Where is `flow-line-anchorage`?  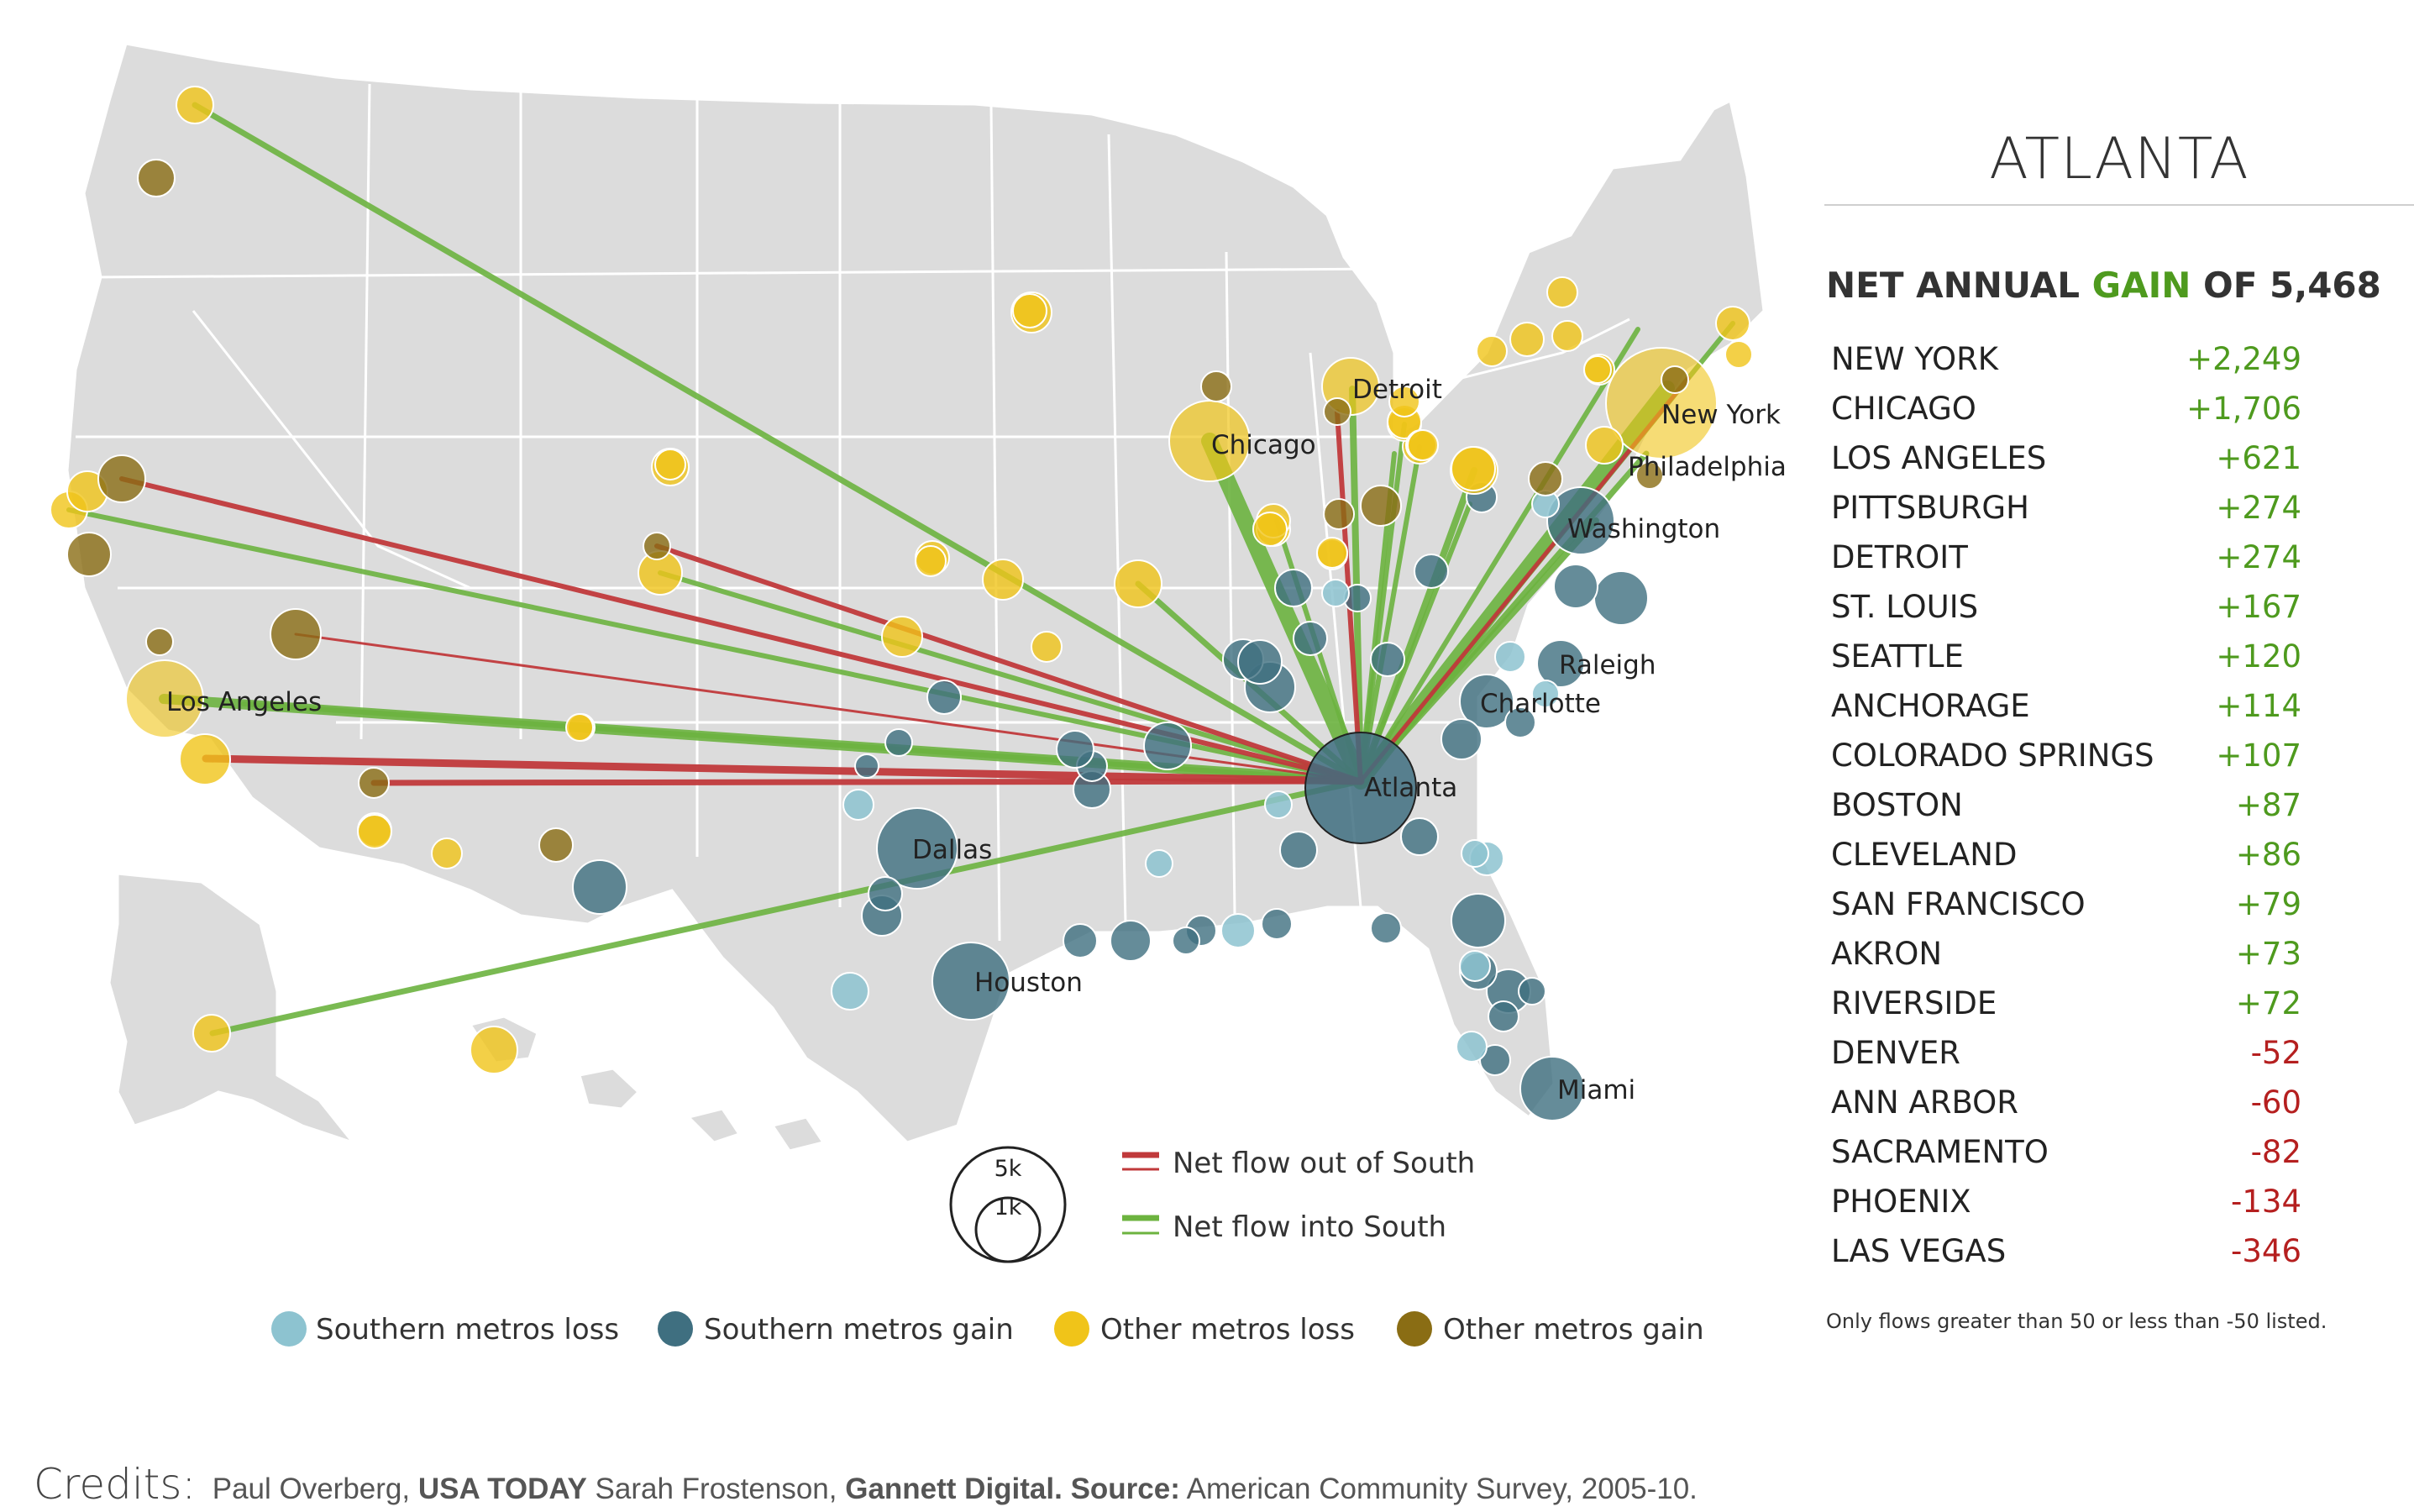 flow-line-anchorage is located at coordinates (786, 907).